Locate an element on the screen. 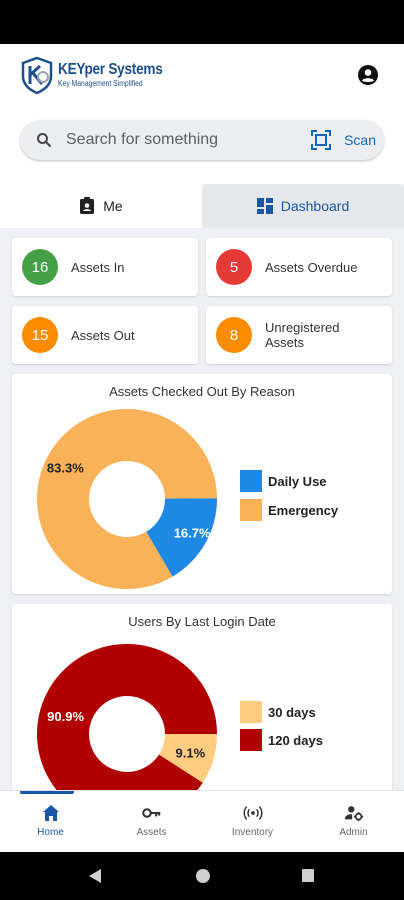  stat-unregistered-assets: 8 Unregistered Assets is located at coordinates (299, 335).